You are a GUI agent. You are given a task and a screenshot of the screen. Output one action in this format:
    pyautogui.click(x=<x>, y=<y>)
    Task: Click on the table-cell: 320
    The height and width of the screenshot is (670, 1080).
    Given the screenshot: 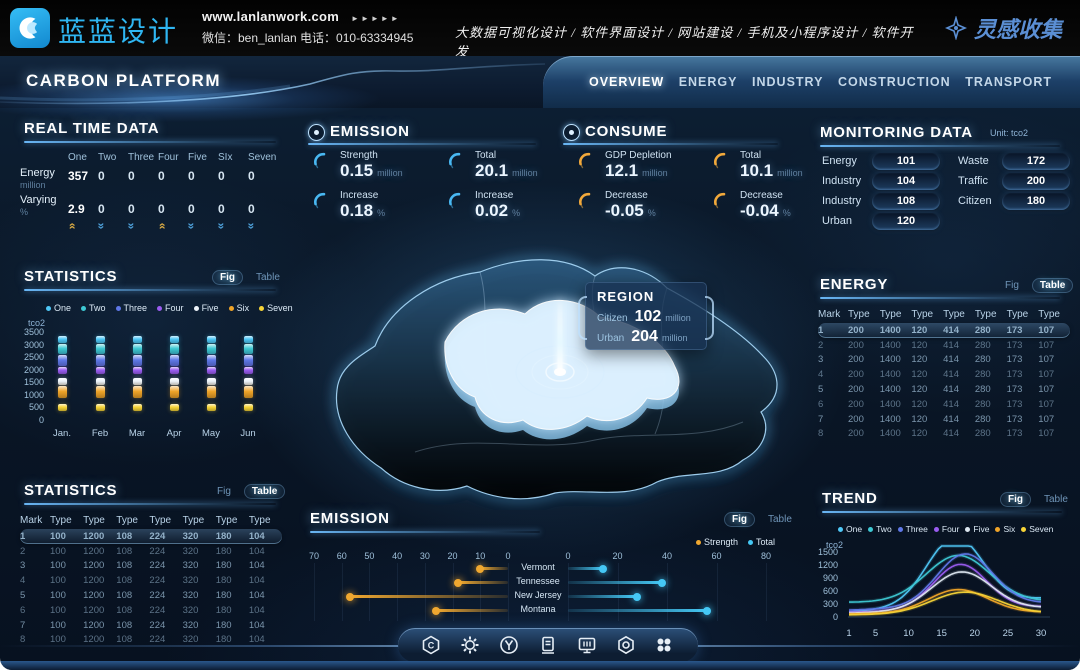 What is the action you would take?
    pyautogui.click(x=190, y=551)
    